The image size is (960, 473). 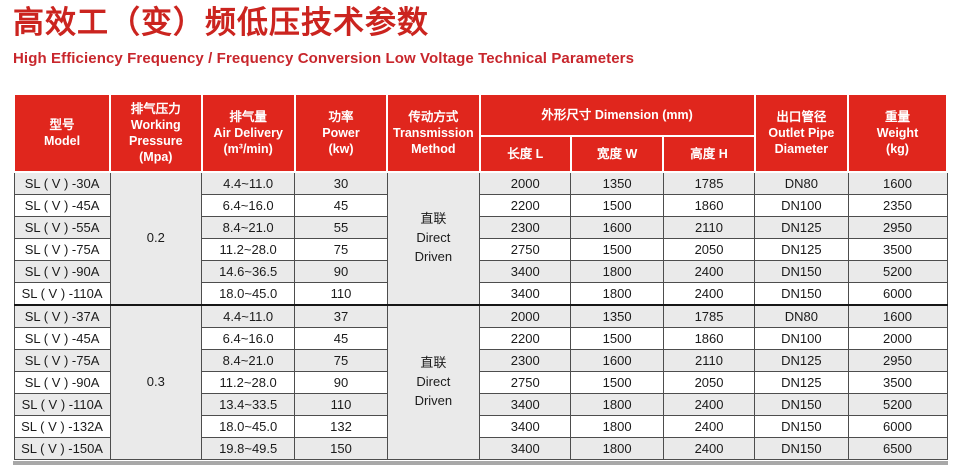 I want to click on model-cell: SL ( V ) -37A, so click(x=62, y=316).